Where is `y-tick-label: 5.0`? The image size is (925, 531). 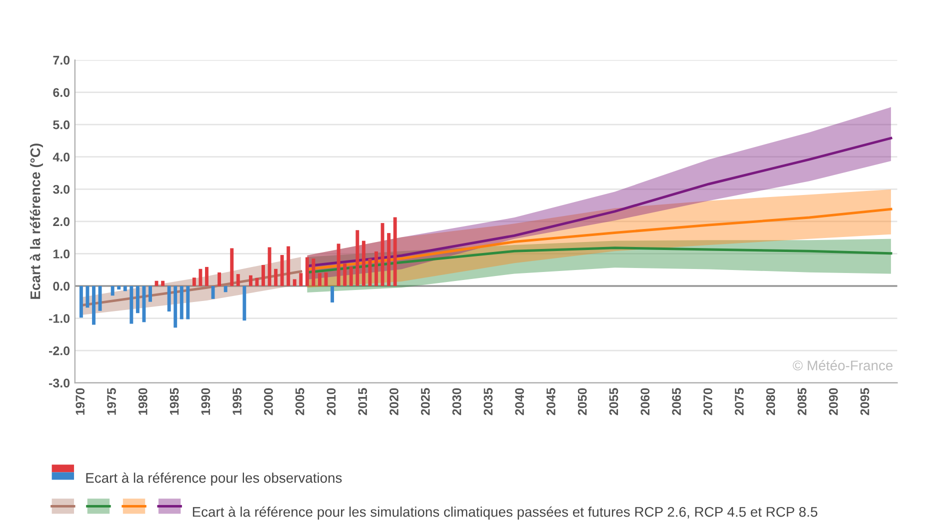
y-tick-label: 5.0 is located at coordinates (61, 125).